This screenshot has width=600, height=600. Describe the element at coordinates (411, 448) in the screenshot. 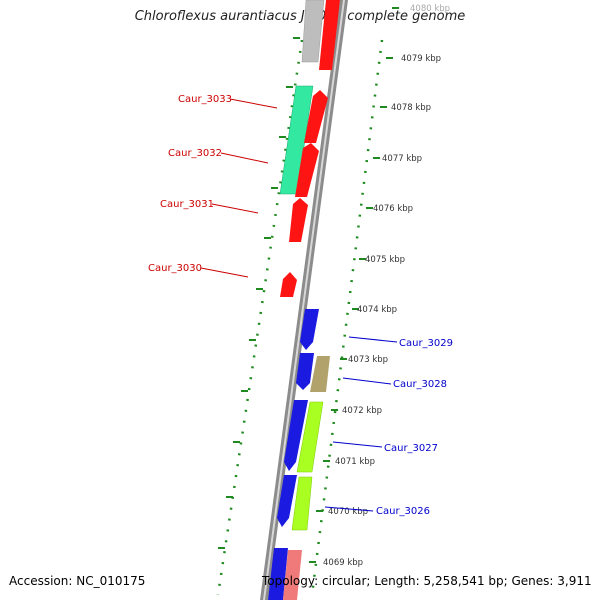

I see `gene-label-caur-3027: Caur_3027` at that location.